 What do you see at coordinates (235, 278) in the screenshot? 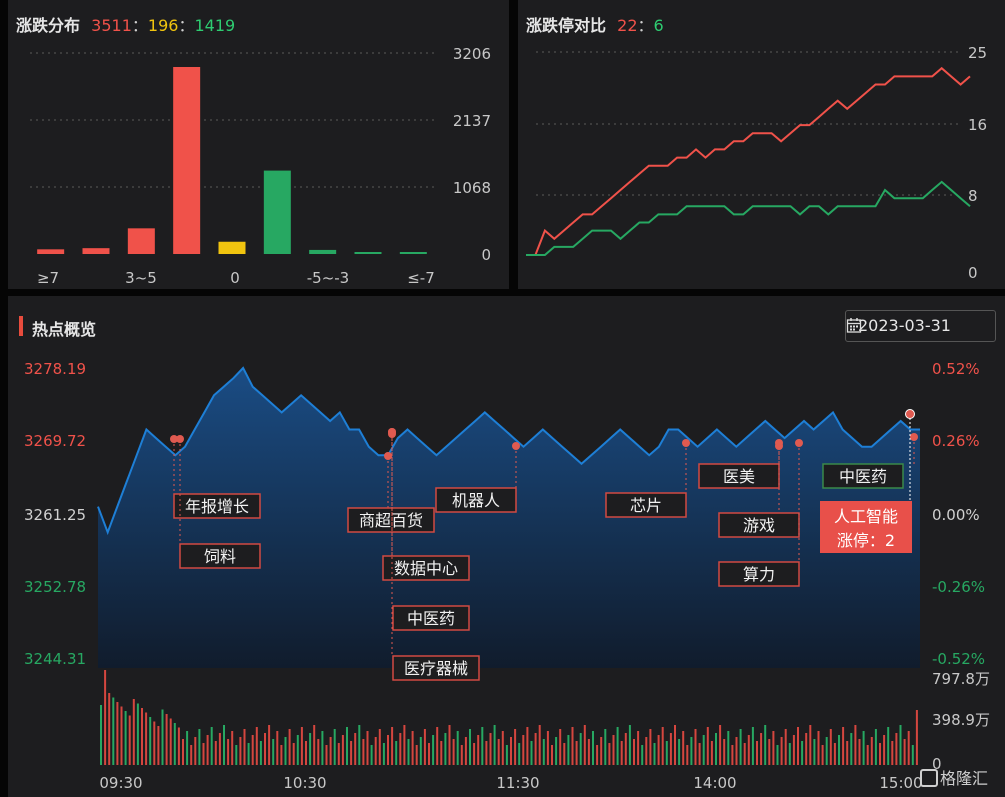
I see `x-tick-label: 0` at bounding box center [235, 278].